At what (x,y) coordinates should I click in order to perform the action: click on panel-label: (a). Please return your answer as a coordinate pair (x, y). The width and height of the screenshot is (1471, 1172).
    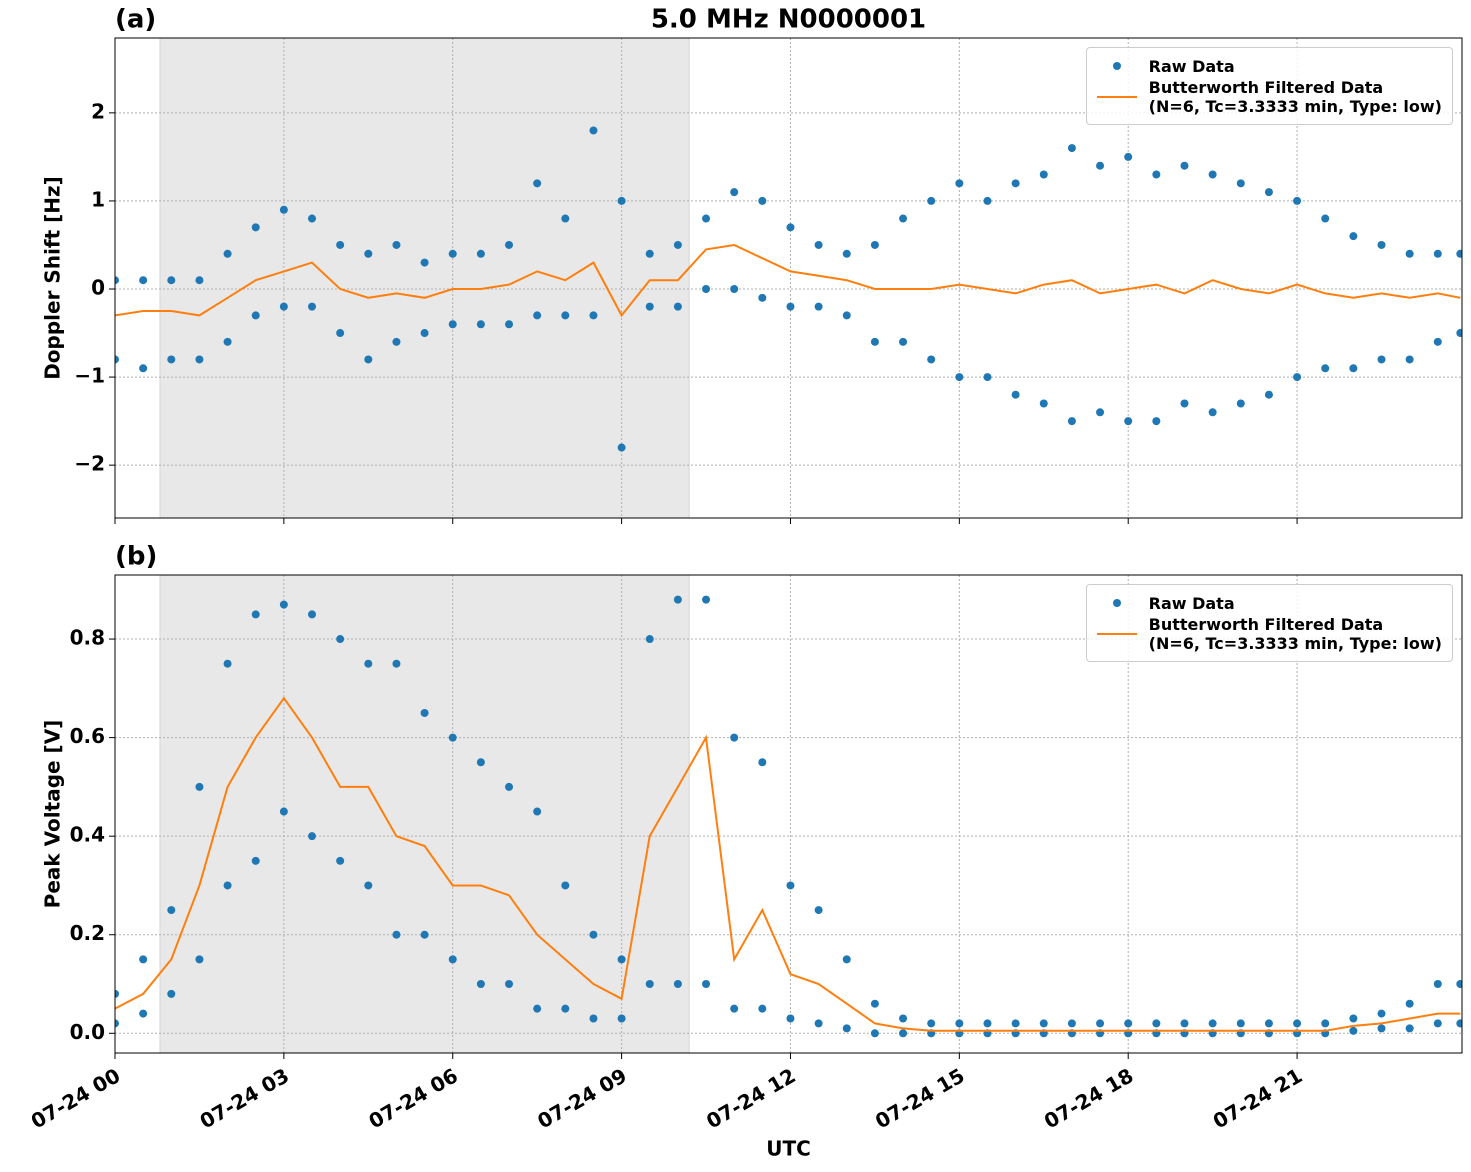
    Looking at the image, I should click on (135, 20).